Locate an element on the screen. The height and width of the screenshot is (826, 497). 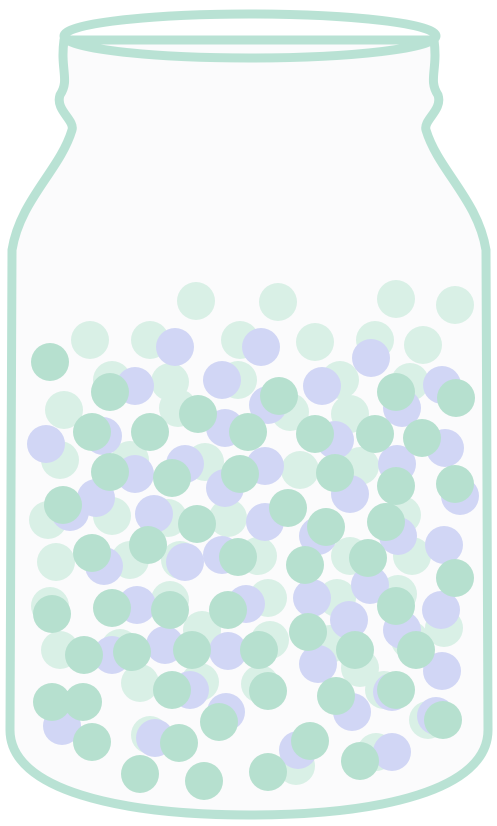
jar-rim is located at coordinates (250, 36).